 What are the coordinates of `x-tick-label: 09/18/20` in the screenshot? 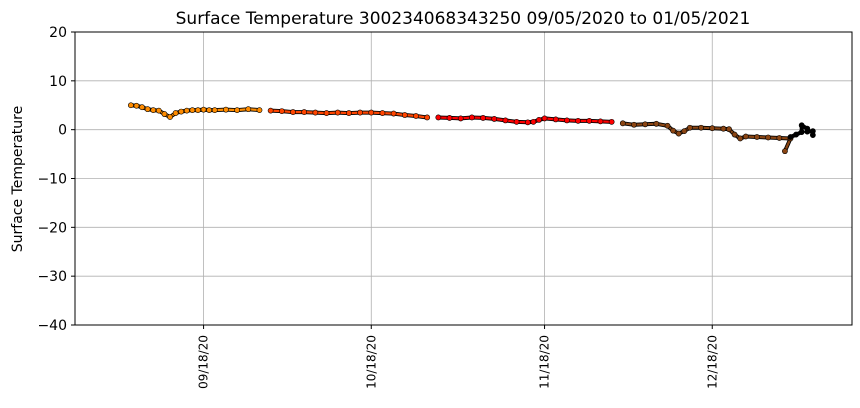 It's located at (204, 362).